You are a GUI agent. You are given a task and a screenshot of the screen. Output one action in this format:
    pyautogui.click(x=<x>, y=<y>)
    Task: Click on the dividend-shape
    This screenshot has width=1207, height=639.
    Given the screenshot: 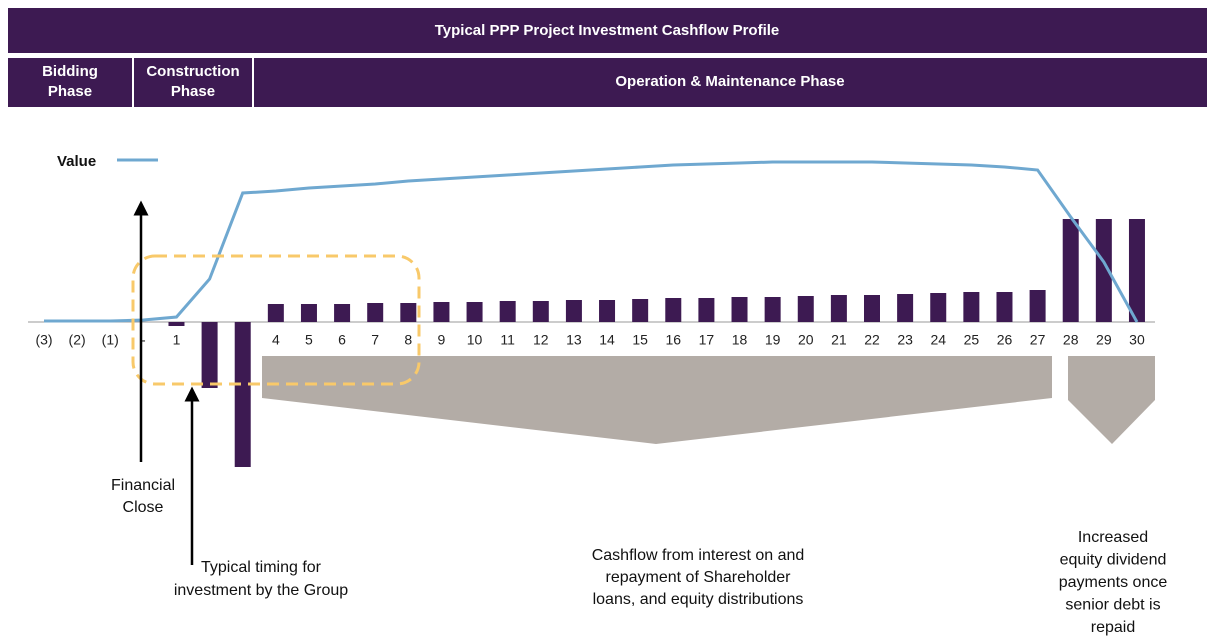 What is the action you would take?
    pyautogui.click(x=1111, y=400)
    